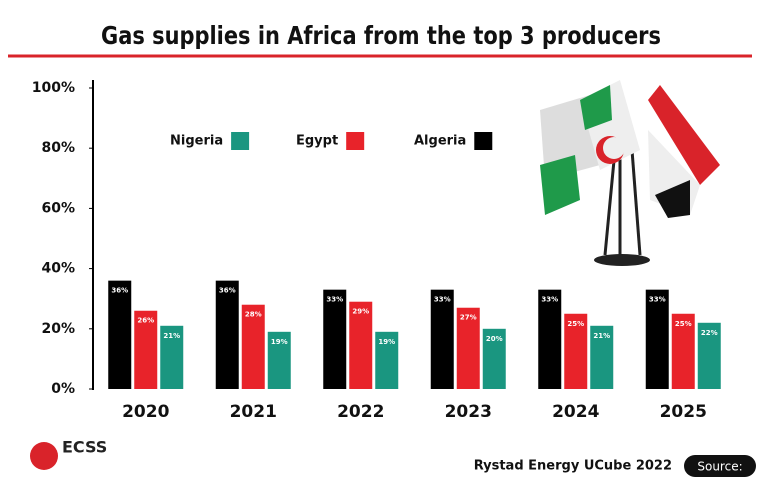  What do you see at coordinates (58, 148) in the screenshot?
I see `y-tick-label: 80%` at bounding box center [58, 148].